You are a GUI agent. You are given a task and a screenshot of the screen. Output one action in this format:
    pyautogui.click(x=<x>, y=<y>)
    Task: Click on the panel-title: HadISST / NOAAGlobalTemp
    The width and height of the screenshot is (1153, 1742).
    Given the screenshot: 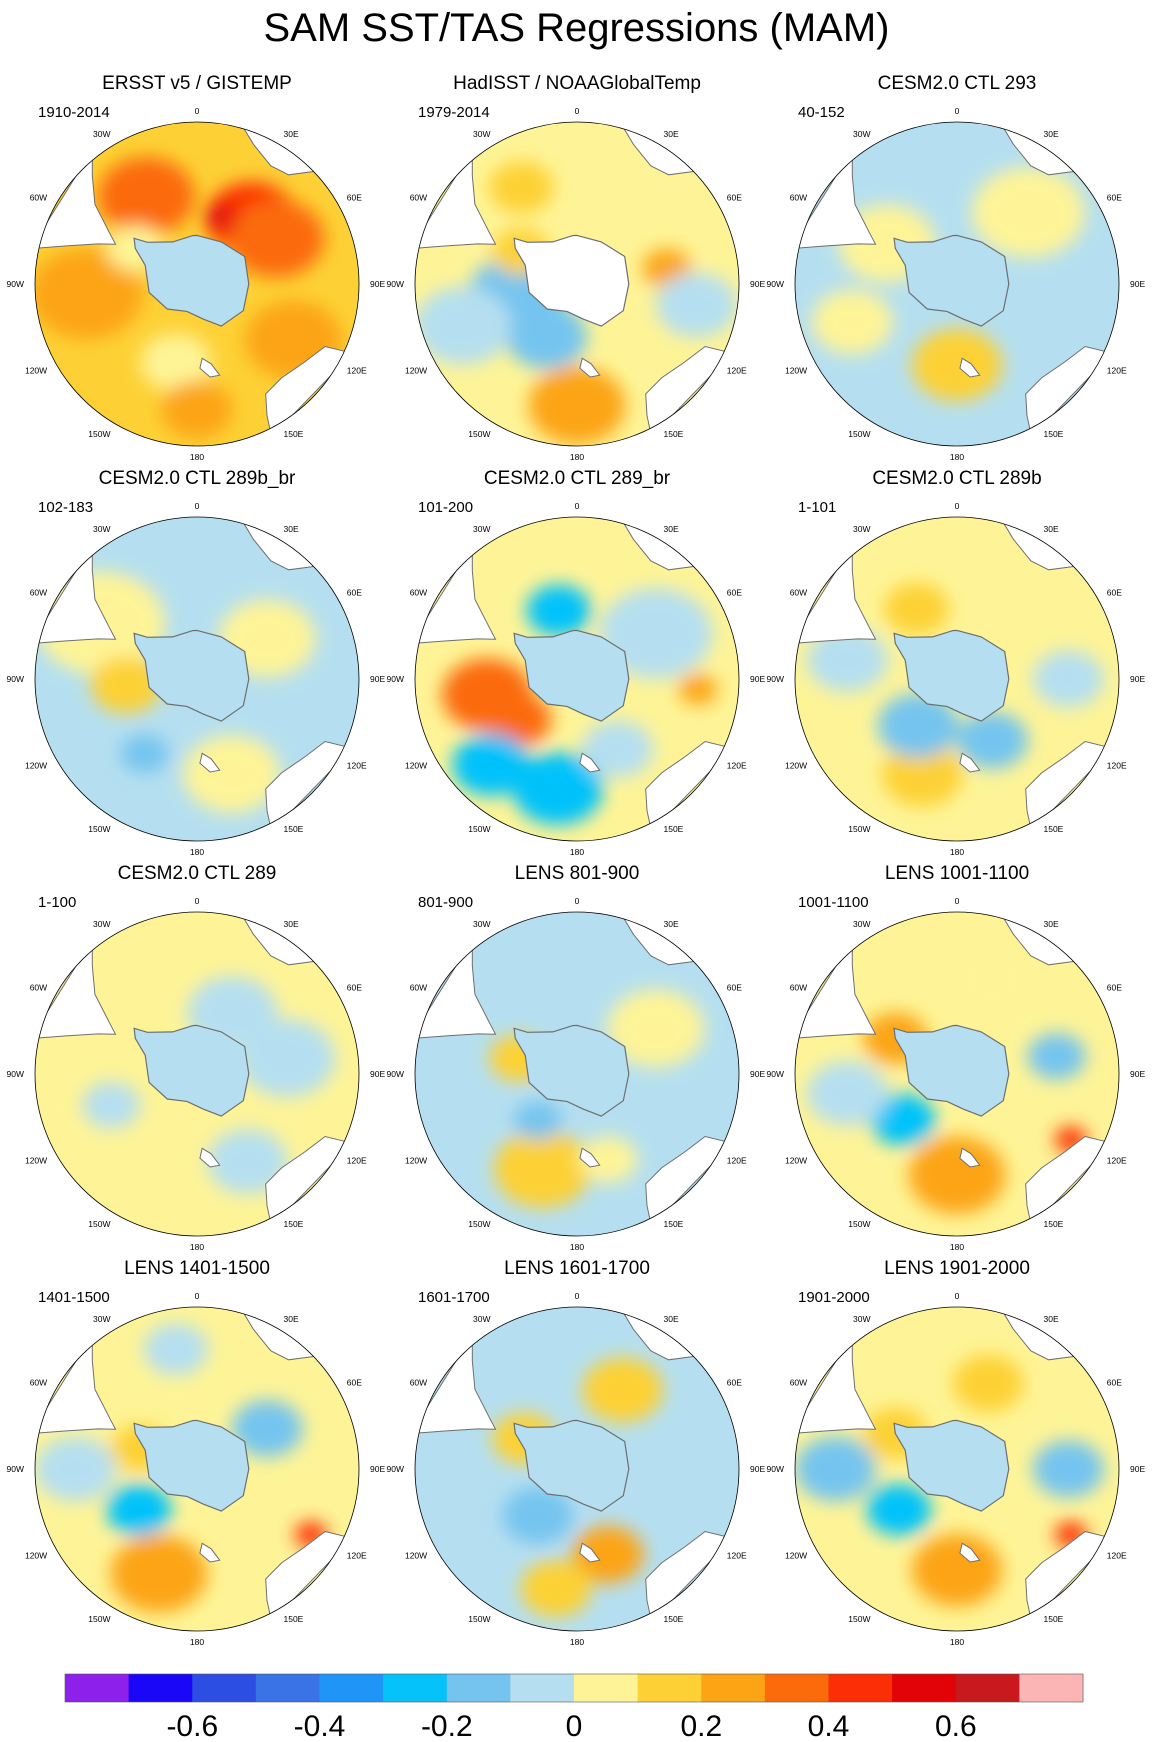 What is the action you would take?
    pyautogui.click(x=577, y=83)
    